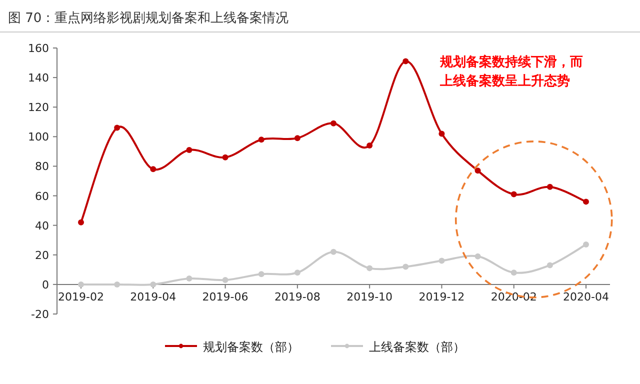 Image resolution: width=640 pixels, height=384 pixels. Describe the element at coordinates (586, 297) in the screenshot. I see `x-tick-label: 2020-04` at that location.